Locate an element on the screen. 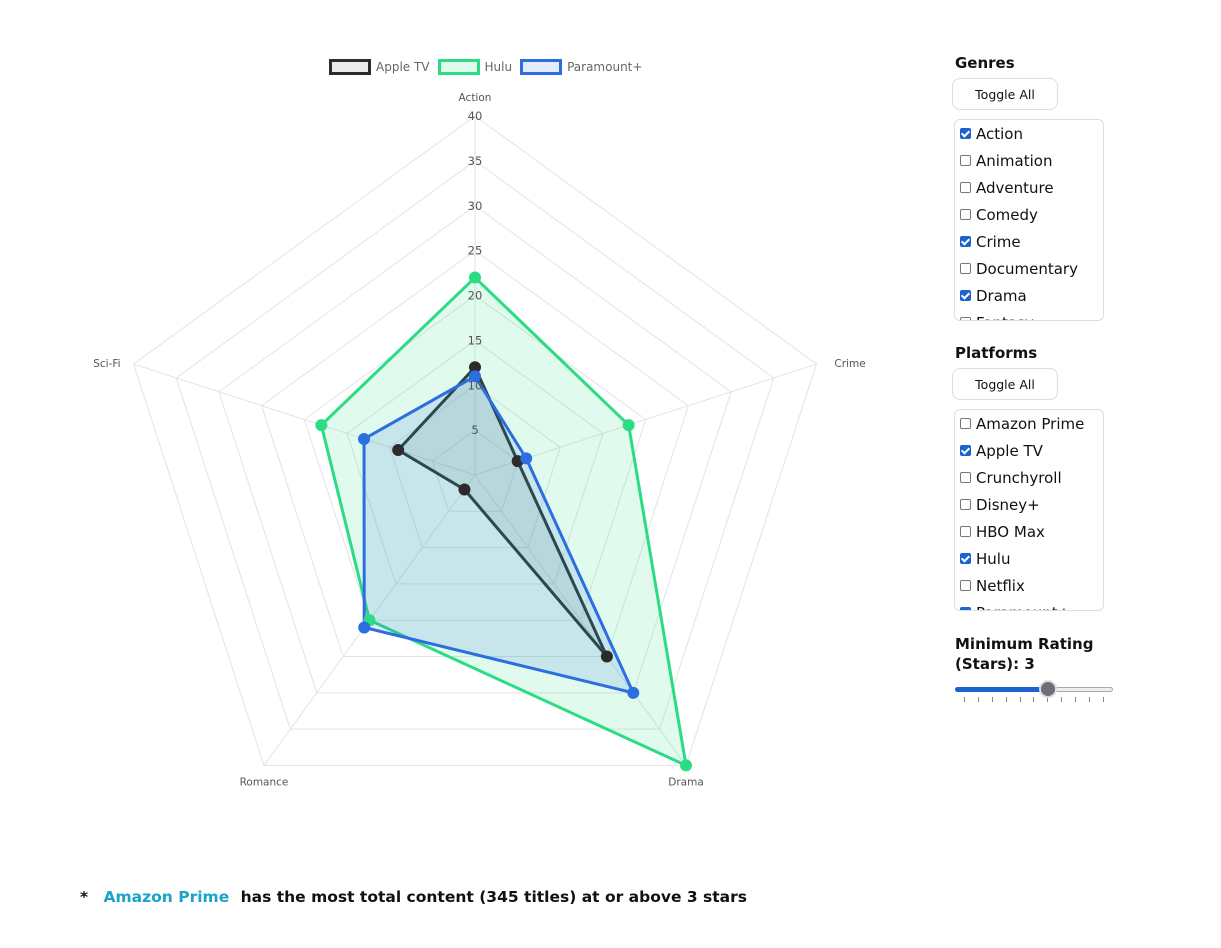  genre-item: Animation is located at coordinates (1029, 160).